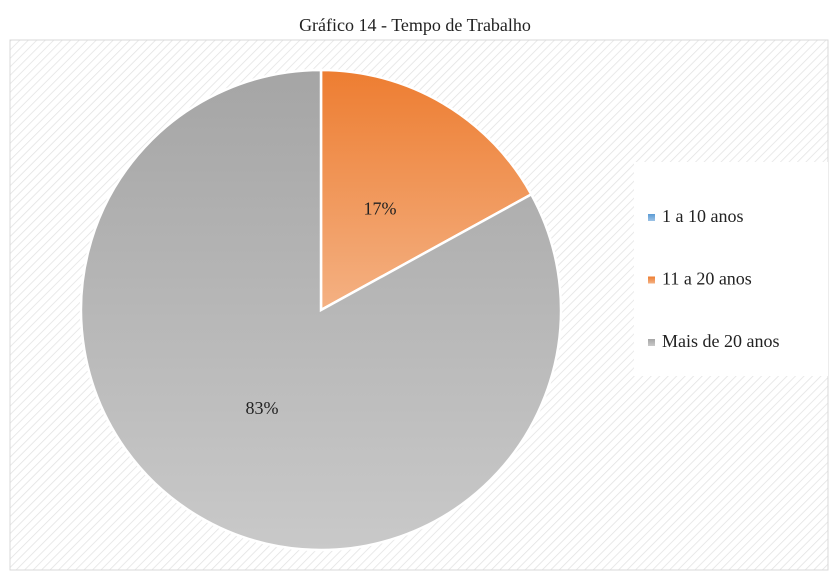 The width and height of the screenshot is (831, 572). Describe the element at coordinates (702, 216) in the screenshot. I see `legend-label: 1 a 10 anos` at that location.